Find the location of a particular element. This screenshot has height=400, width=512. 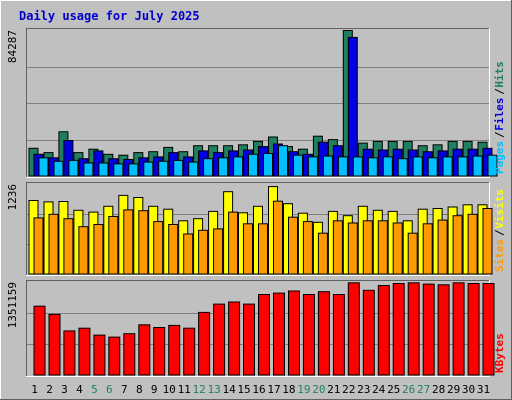

x-label-day-7: 7 is located at coordinates (124, 389).